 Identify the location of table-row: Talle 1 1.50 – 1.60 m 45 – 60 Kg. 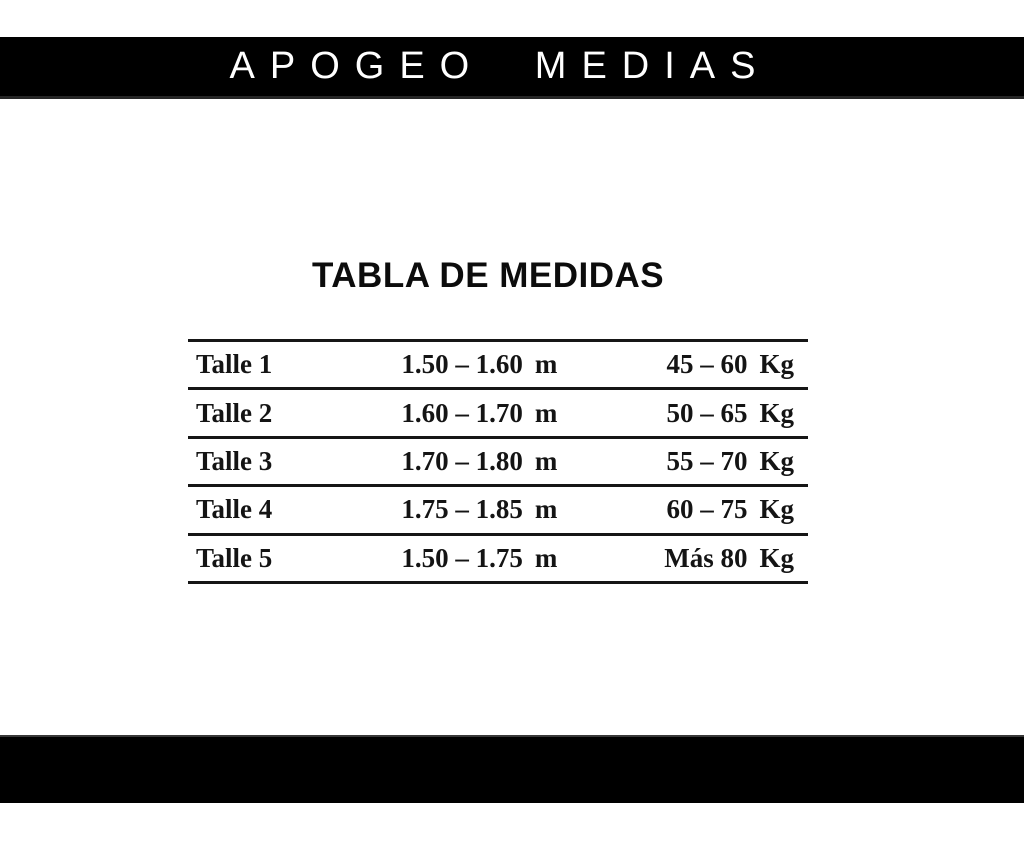
(498, 366).